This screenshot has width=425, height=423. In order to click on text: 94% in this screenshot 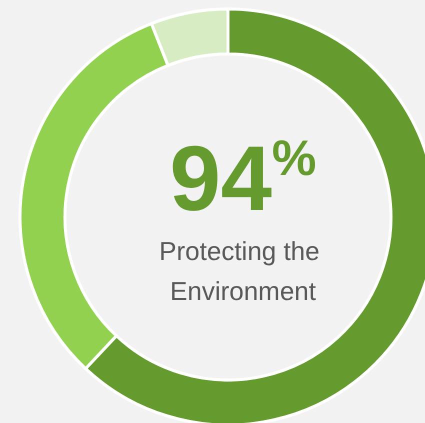, I will do `click(243, 179)`.